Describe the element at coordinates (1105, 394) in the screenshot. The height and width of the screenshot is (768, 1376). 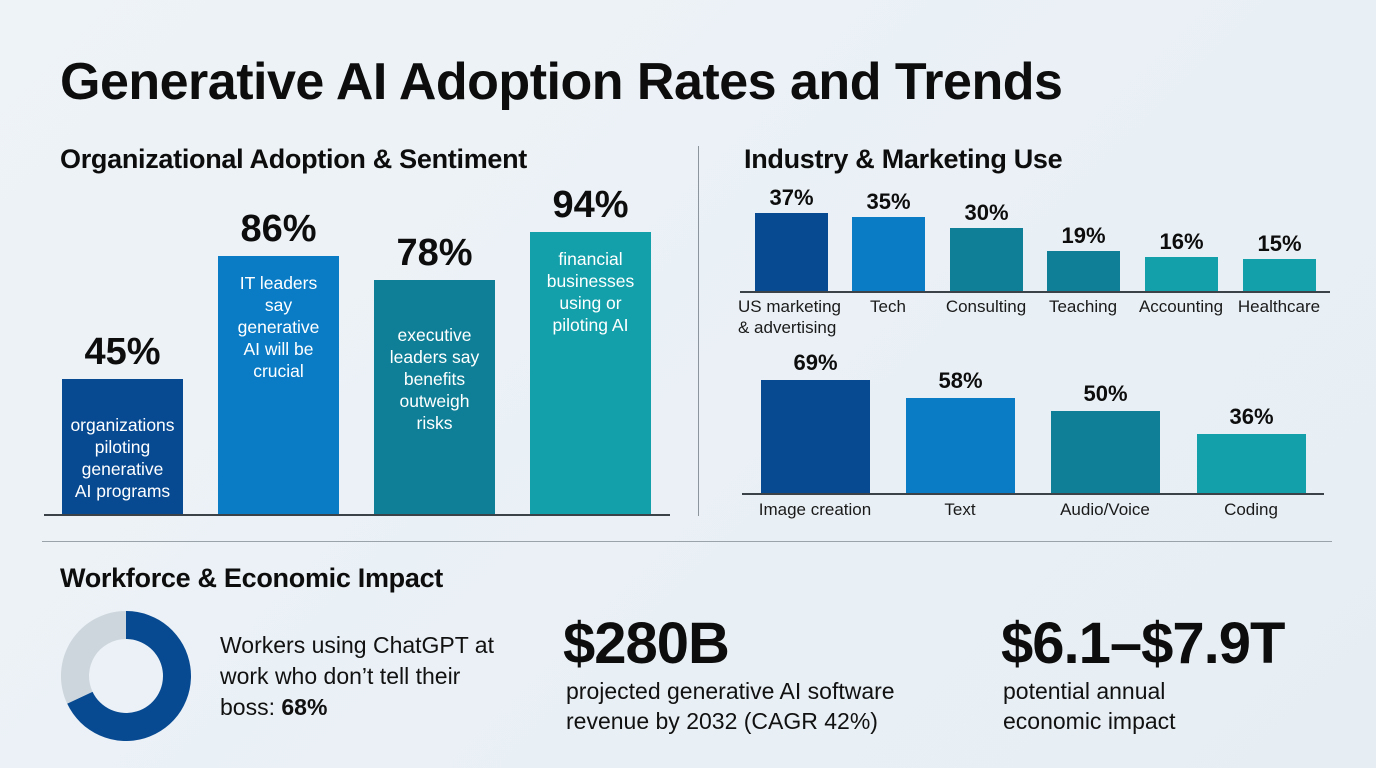
I see `content-bar-value: 50%` at that location.